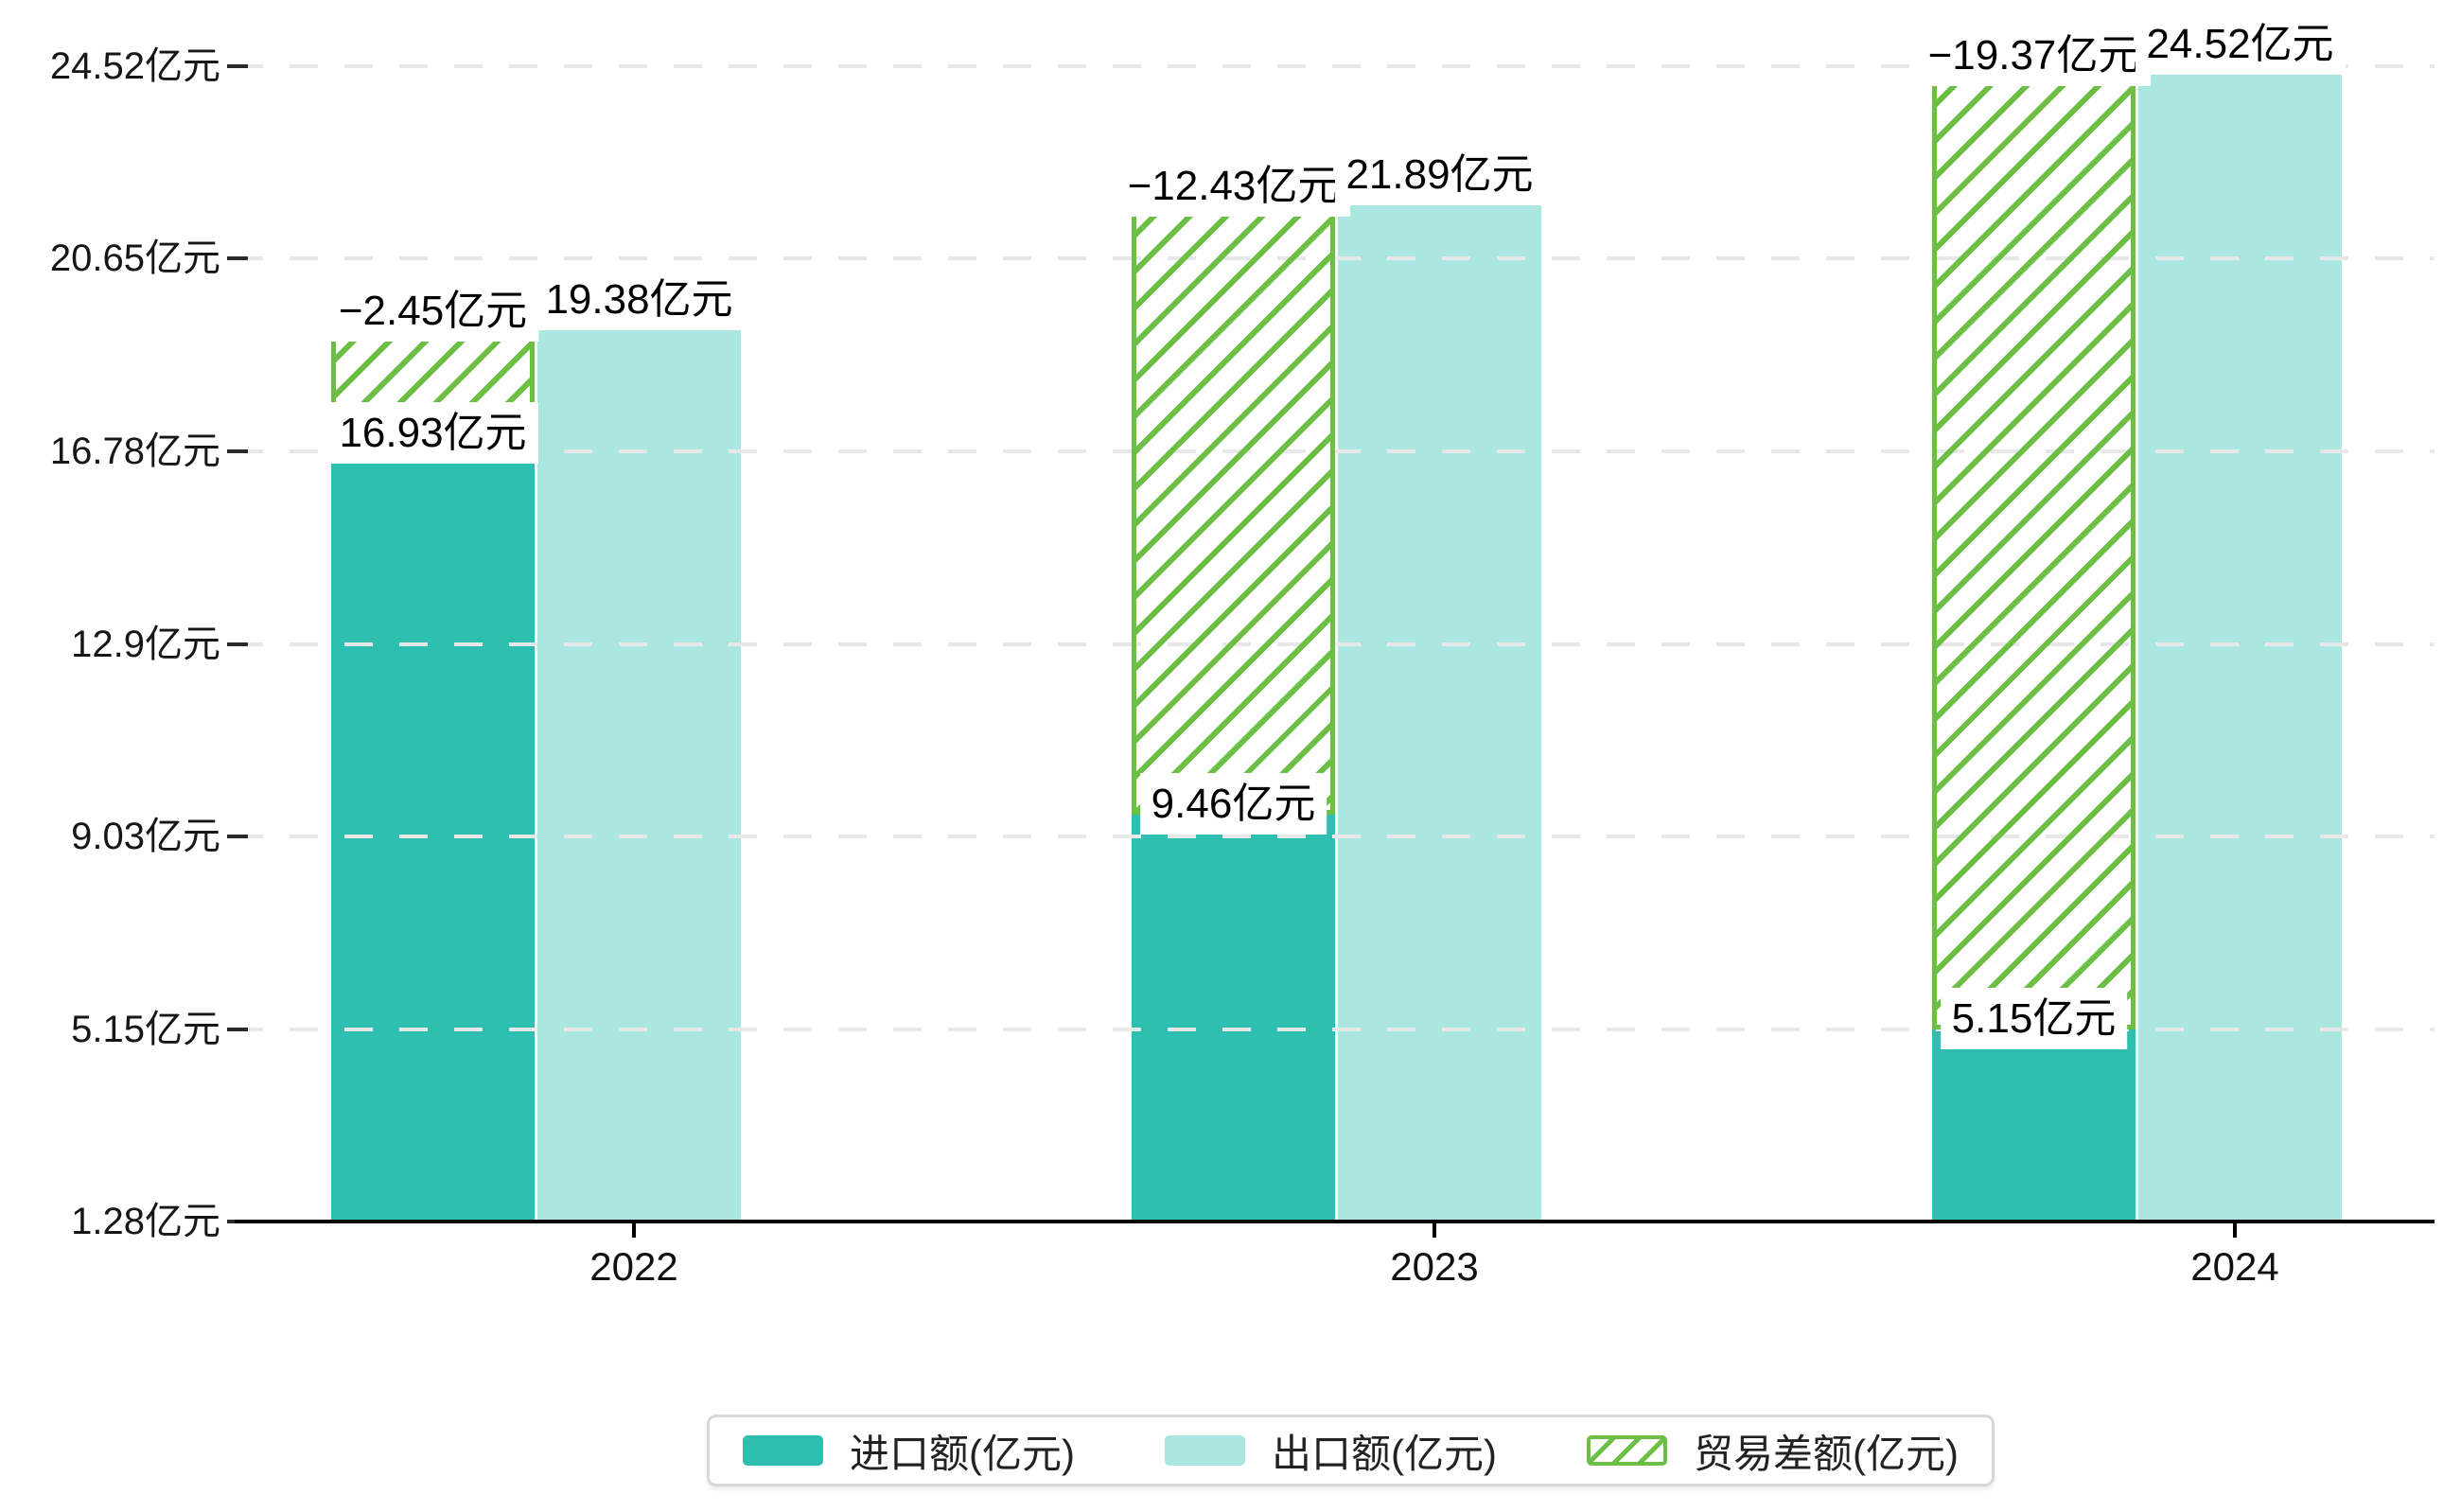 The height and width of the screenshot is (1512, 2461). What do you see at coordinates (1233, 804) in the screenshot?
I see `label-import-2023: 9.46亿元` at bounding box center [1233, 804].